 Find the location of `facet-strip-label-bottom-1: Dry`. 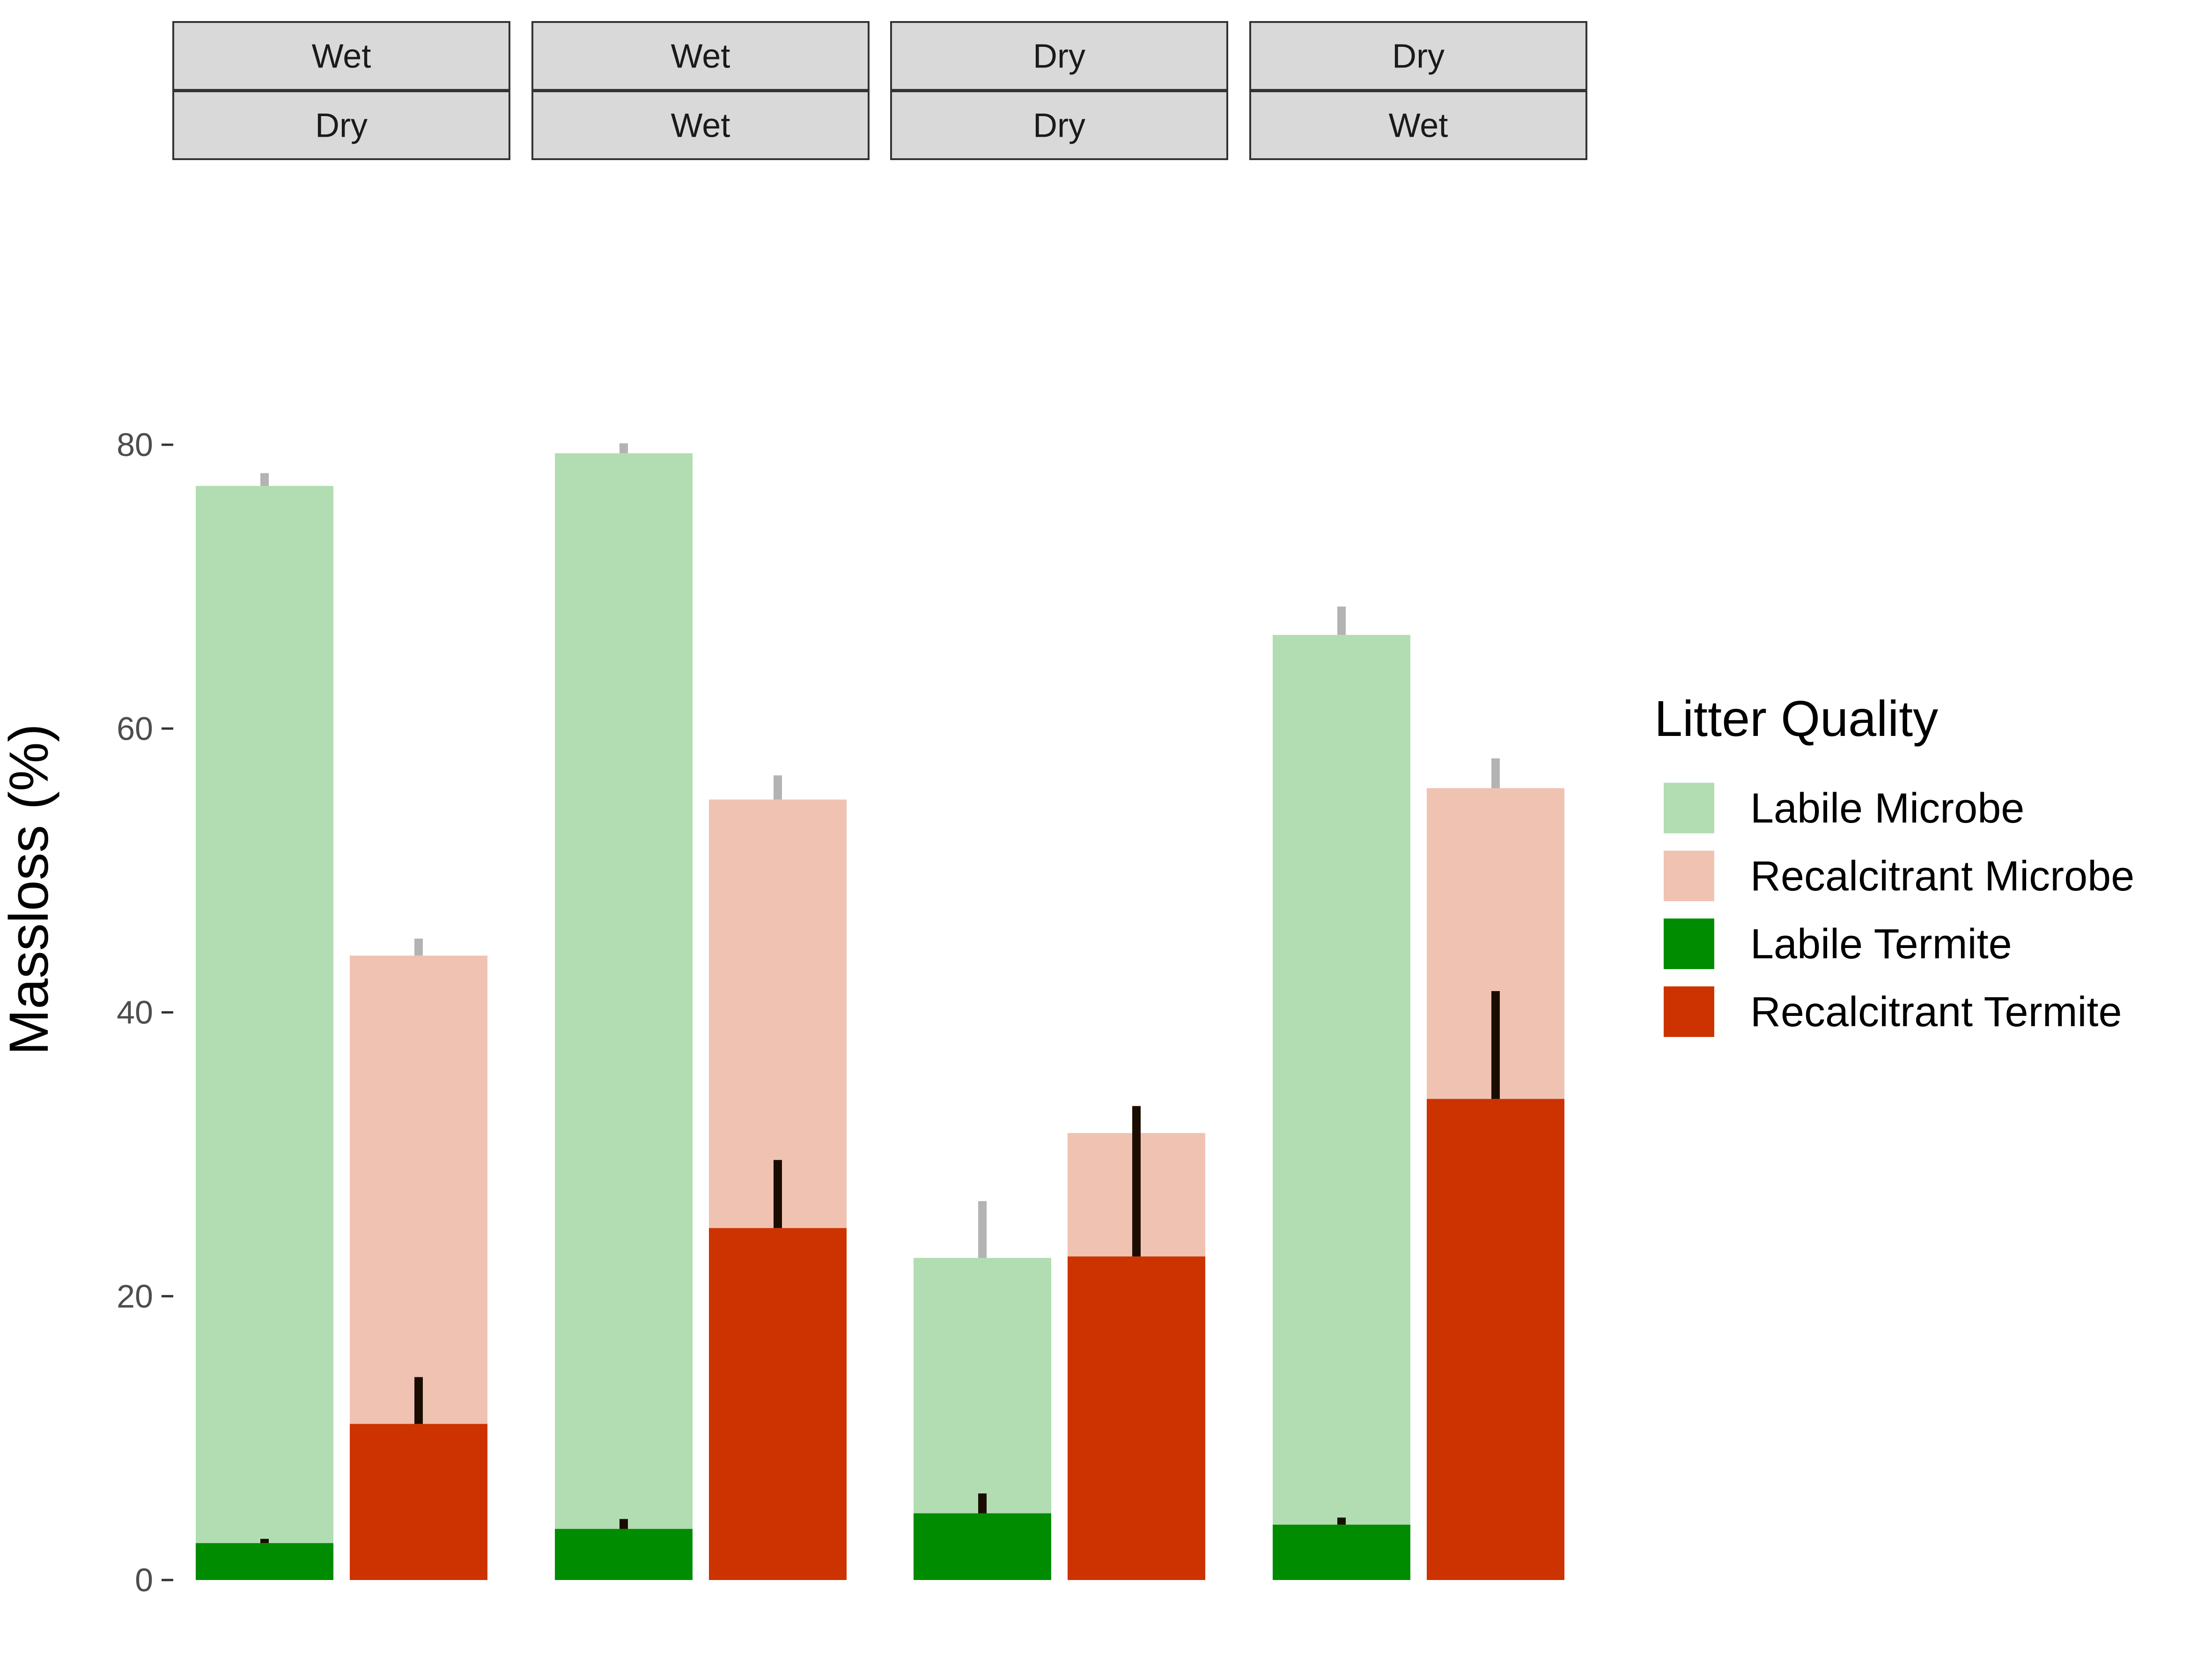

facet-strip-label-bottom-1: Dry is located at coordinates (342, 126).